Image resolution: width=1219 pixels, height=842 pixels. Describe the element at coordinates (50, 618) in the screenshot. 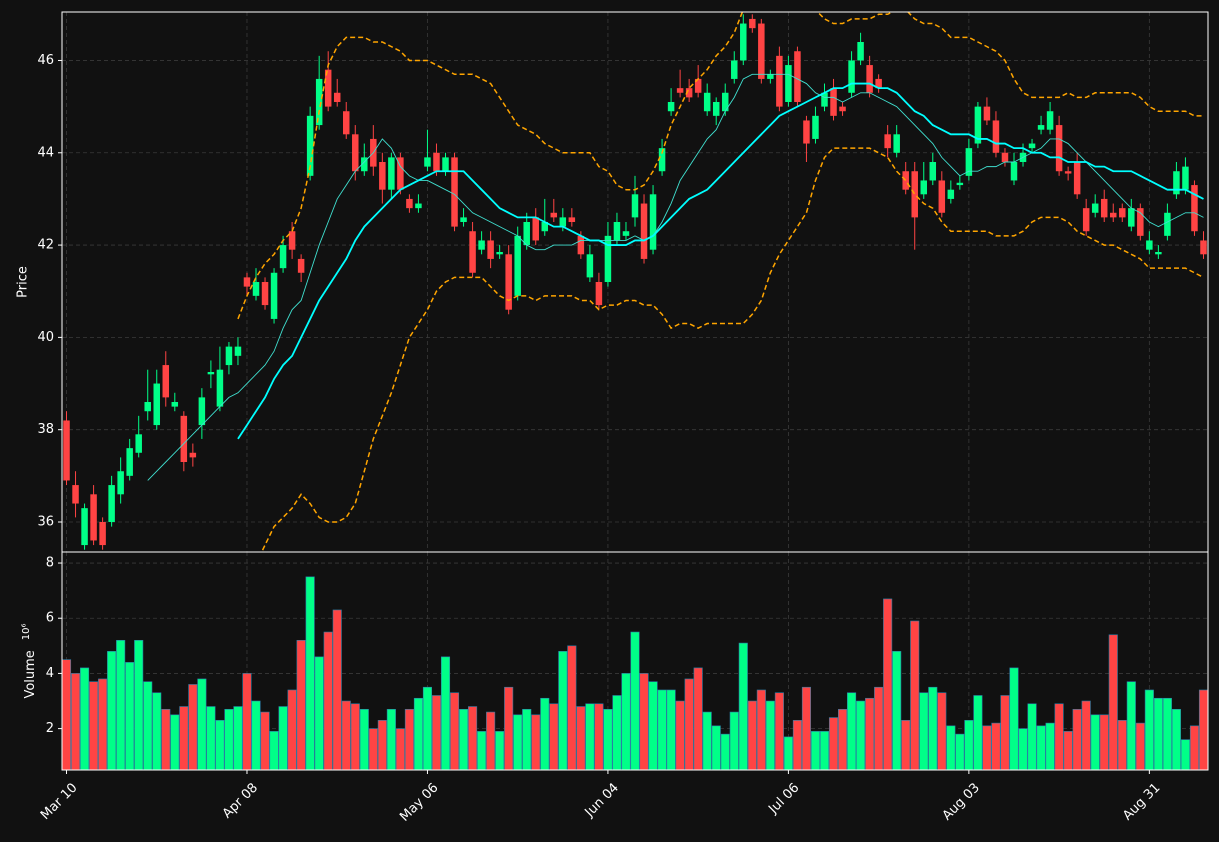

I see `y-tick-label: 6` at that location.